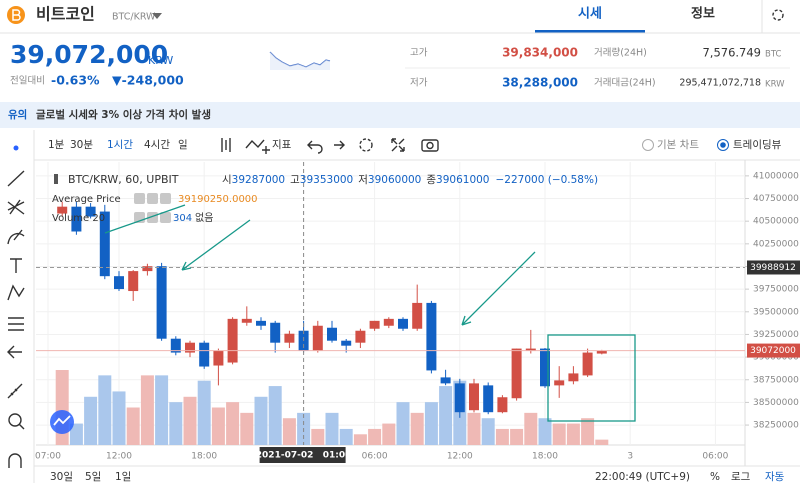 The width and height of the screenshot is (800, 483). I want to click on ruler-tool, so click(15, 391).